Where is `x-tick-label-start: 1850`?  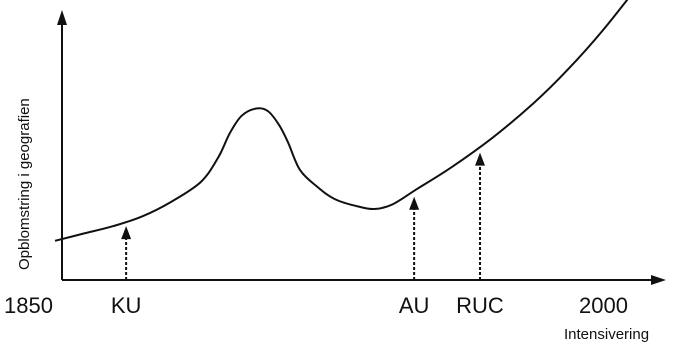
x-tick-label-start: 1850 is located at coordinates (28, 305).